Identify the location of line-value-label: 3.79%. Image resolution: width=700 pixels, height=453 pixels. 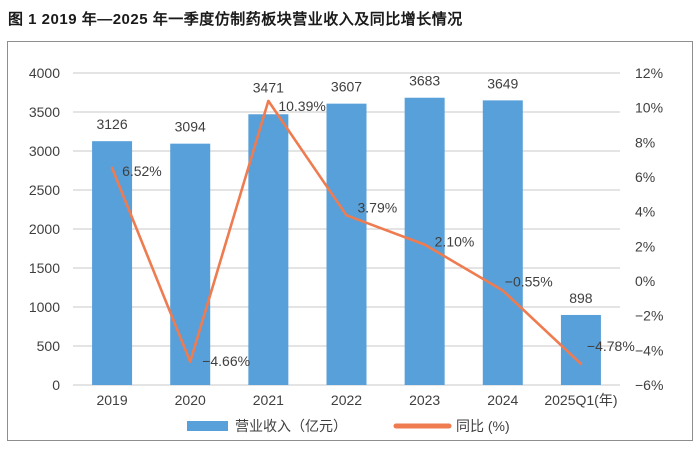
(378, 207).